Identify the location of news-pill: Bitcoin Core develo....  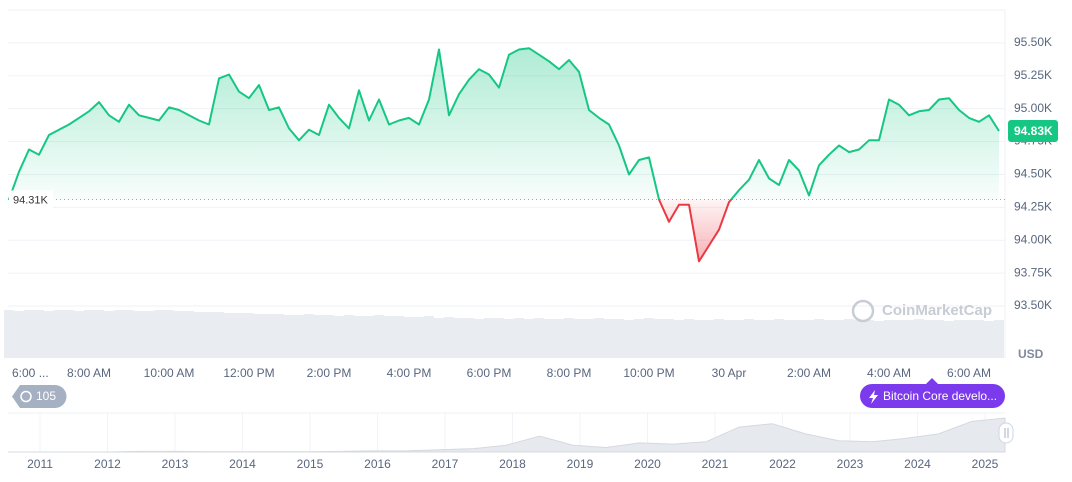
(932, 393).